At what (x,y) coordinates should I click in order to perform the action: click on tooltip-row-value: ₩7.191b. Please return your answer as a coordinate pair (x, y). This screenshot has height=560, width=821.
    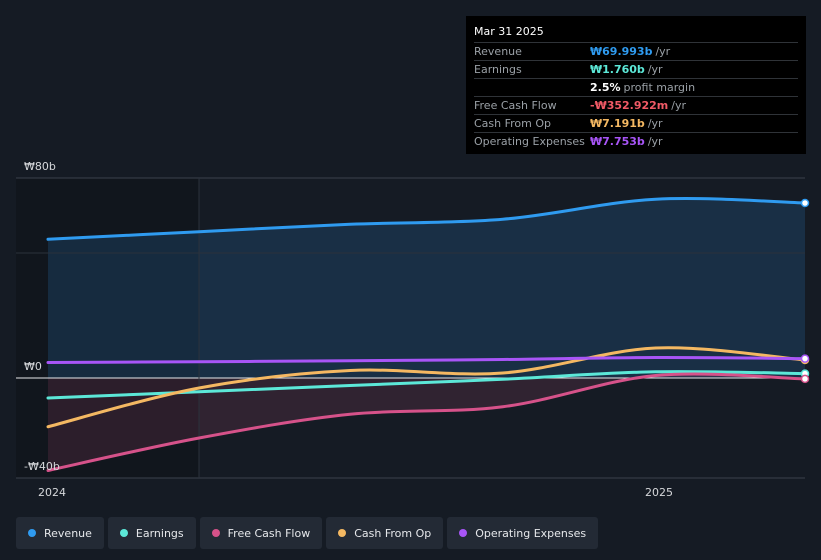
    Looking at the image, I should click on (617, 123).